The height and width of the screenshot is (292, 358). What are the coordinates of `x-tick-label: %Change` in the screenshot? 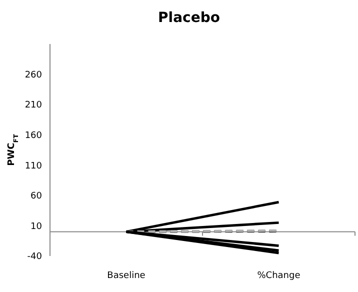 It's located at (279, 276).